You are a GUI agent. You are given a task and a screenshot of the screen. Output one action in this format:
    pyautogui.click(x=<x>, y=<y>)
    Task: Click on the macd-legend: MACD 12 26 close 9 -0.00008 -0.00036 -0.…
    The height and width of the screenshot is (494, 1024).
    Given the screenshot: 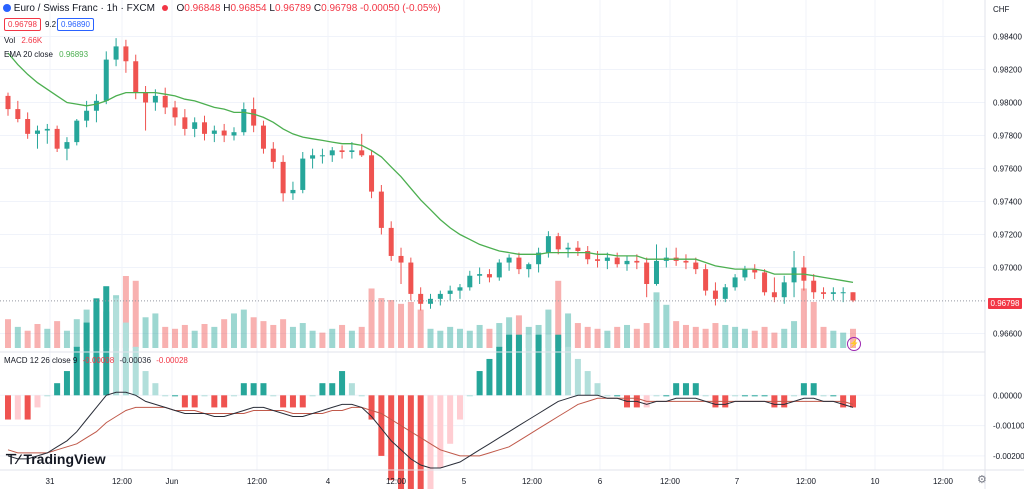 What is the action you would take?
    pyautogui.click(x=96, y=360)
    